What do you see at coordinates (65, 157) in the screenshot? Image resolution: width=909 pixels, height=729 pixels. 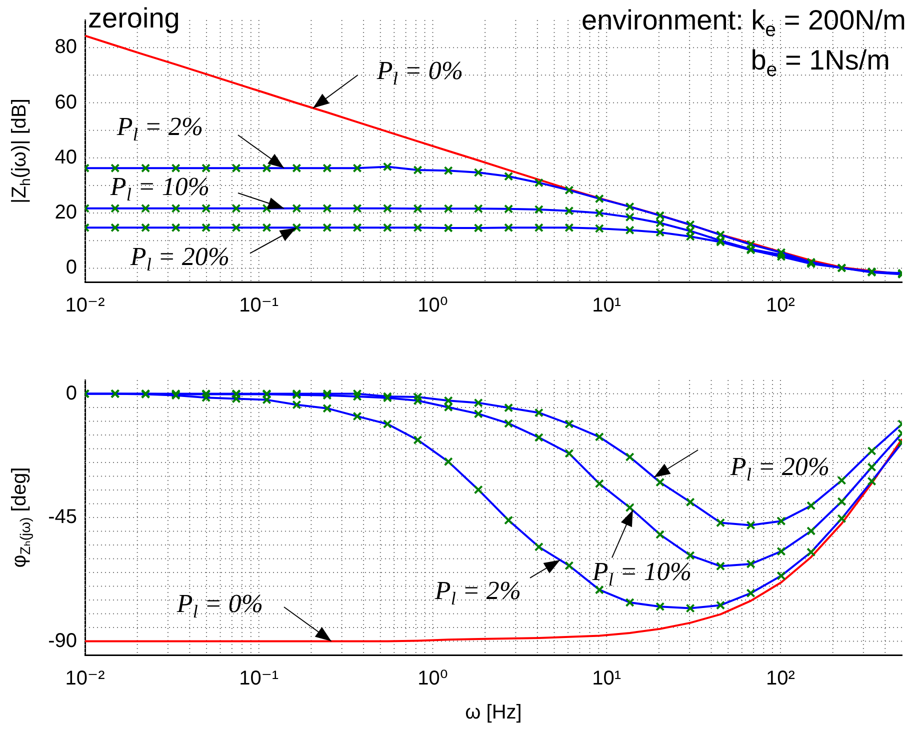 I see `y-tick-label: 40` at bounding box center [65, 157].